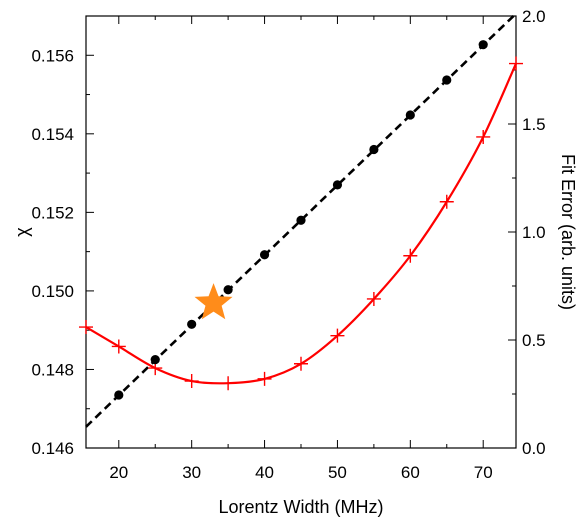 The width and height of the screenshot is (579, 525). Describe the element at coordinates (52, 134) in the screenshot. I see `y-left-tick-label: 0.154` at that location.